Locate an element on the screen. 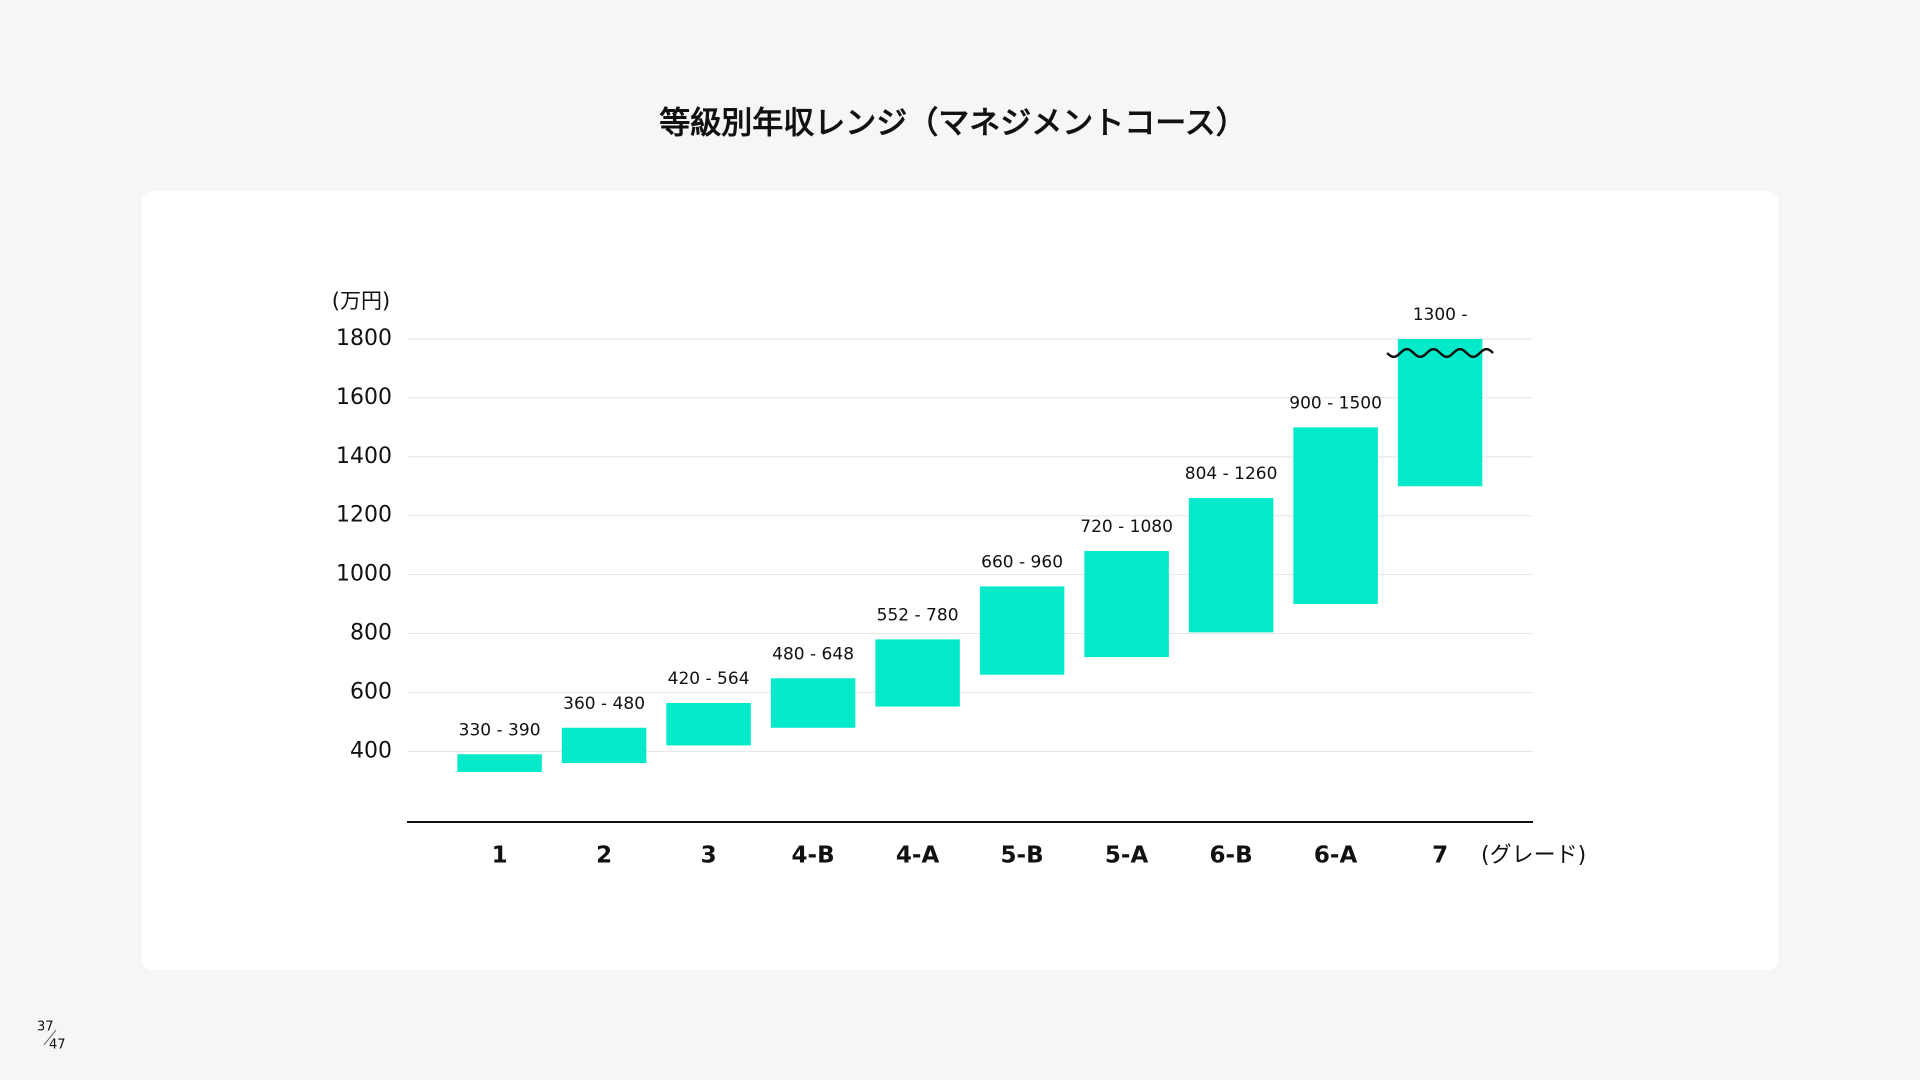  y-tick-label: 800 is located at coordinates (371, 633).